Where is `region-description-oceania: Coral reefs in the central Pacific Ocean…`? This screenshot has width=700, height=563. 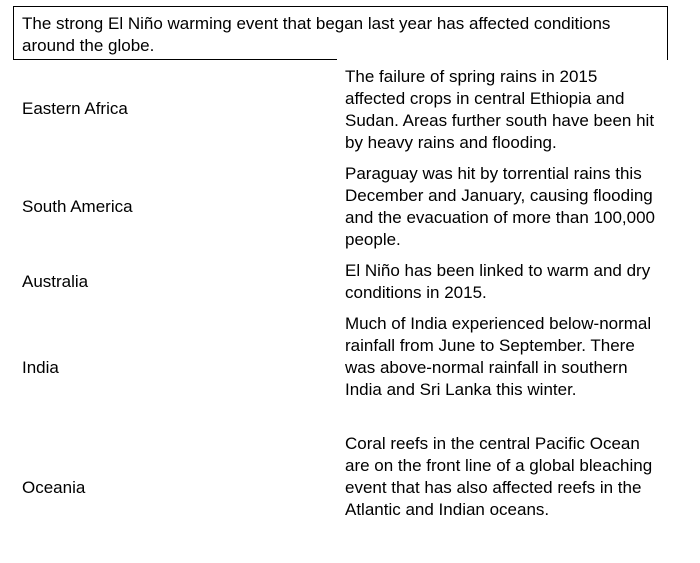 region-description-oceania: Coral reefs in the central Pacific Ocean… is located at coordinates (499, 476).